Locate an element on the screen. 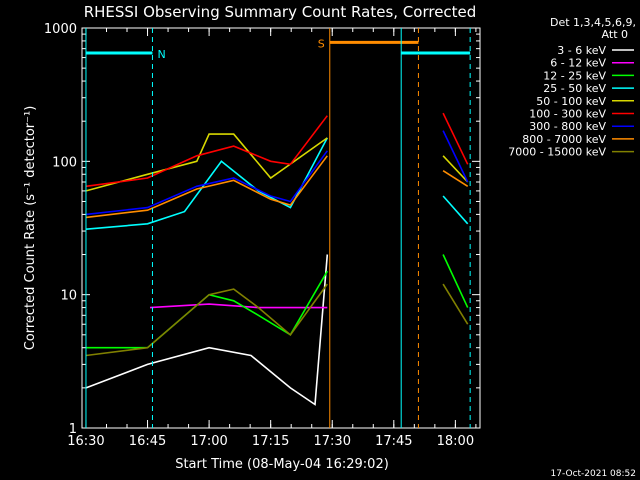 Image resolution: width=640 pixels, height=480 pixels. legend-entry-label: 300 - 800 keV is located at coordinates (567, 126).